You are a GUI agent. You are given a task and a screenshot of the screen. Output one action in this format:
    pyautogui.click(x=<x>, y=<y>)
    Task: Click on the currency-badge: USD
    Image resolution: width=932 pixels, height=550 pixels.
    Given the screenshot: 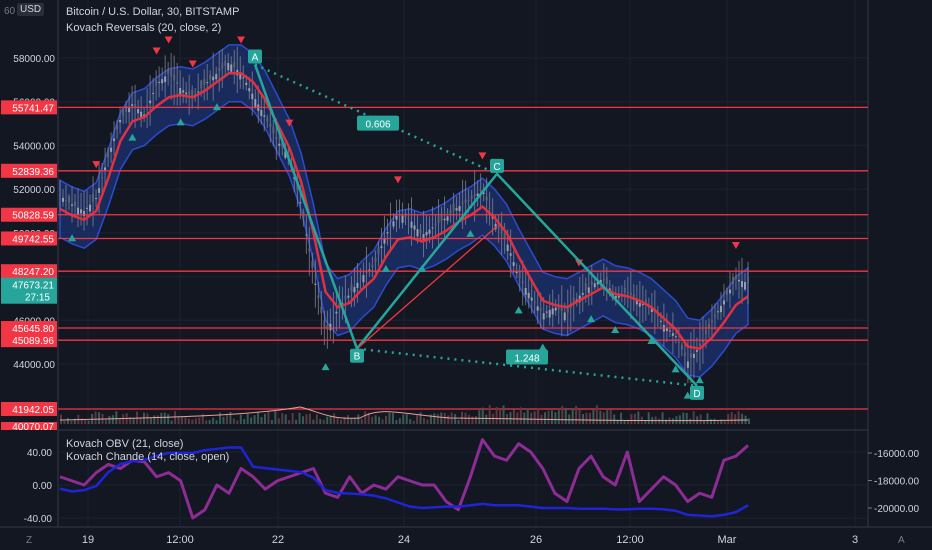 What is the action you would take?
    pyautogui.click(x=31, y=9)
    